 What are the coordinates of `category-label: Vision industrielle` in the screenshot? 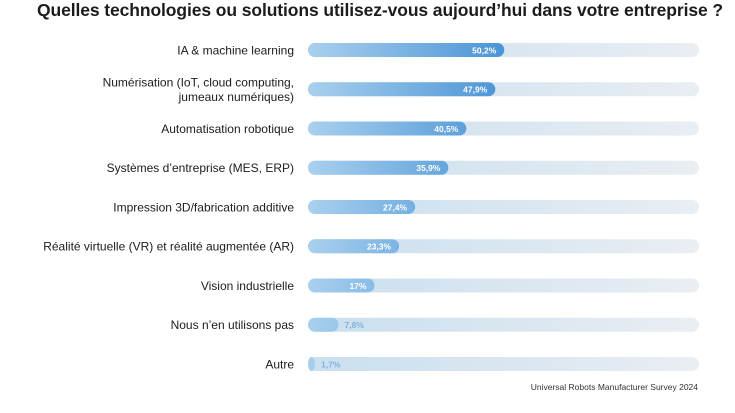 It's located at (247, 286).